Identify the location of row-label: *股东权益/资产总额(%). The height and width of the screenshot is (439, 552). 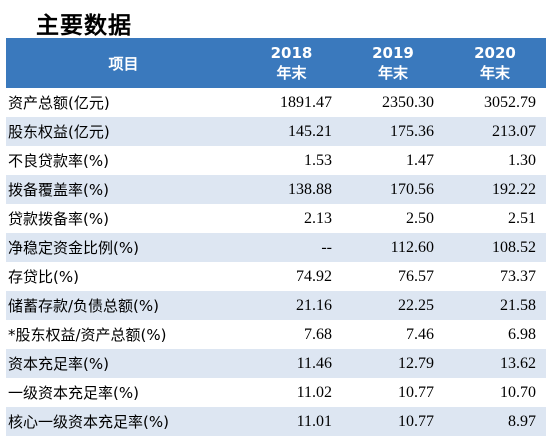
(87, 335).